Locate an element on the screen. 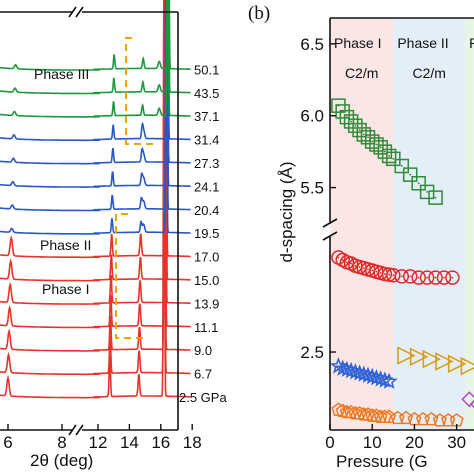 The image size is (474, 474). highlight-box-lower is located at coordinates (130, 276).